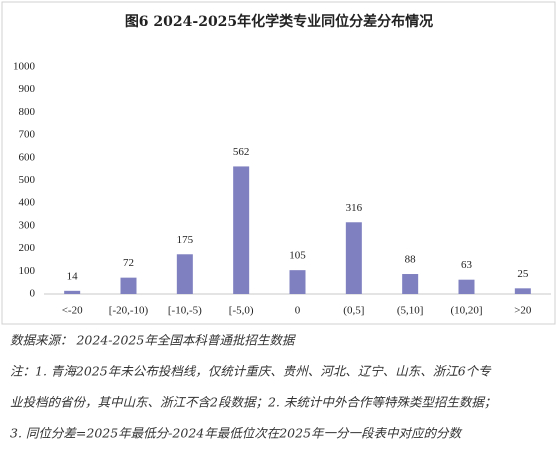 This screenshot has height=470, width=558. I want to click on y-tick-label: 100, so click(27, 271).